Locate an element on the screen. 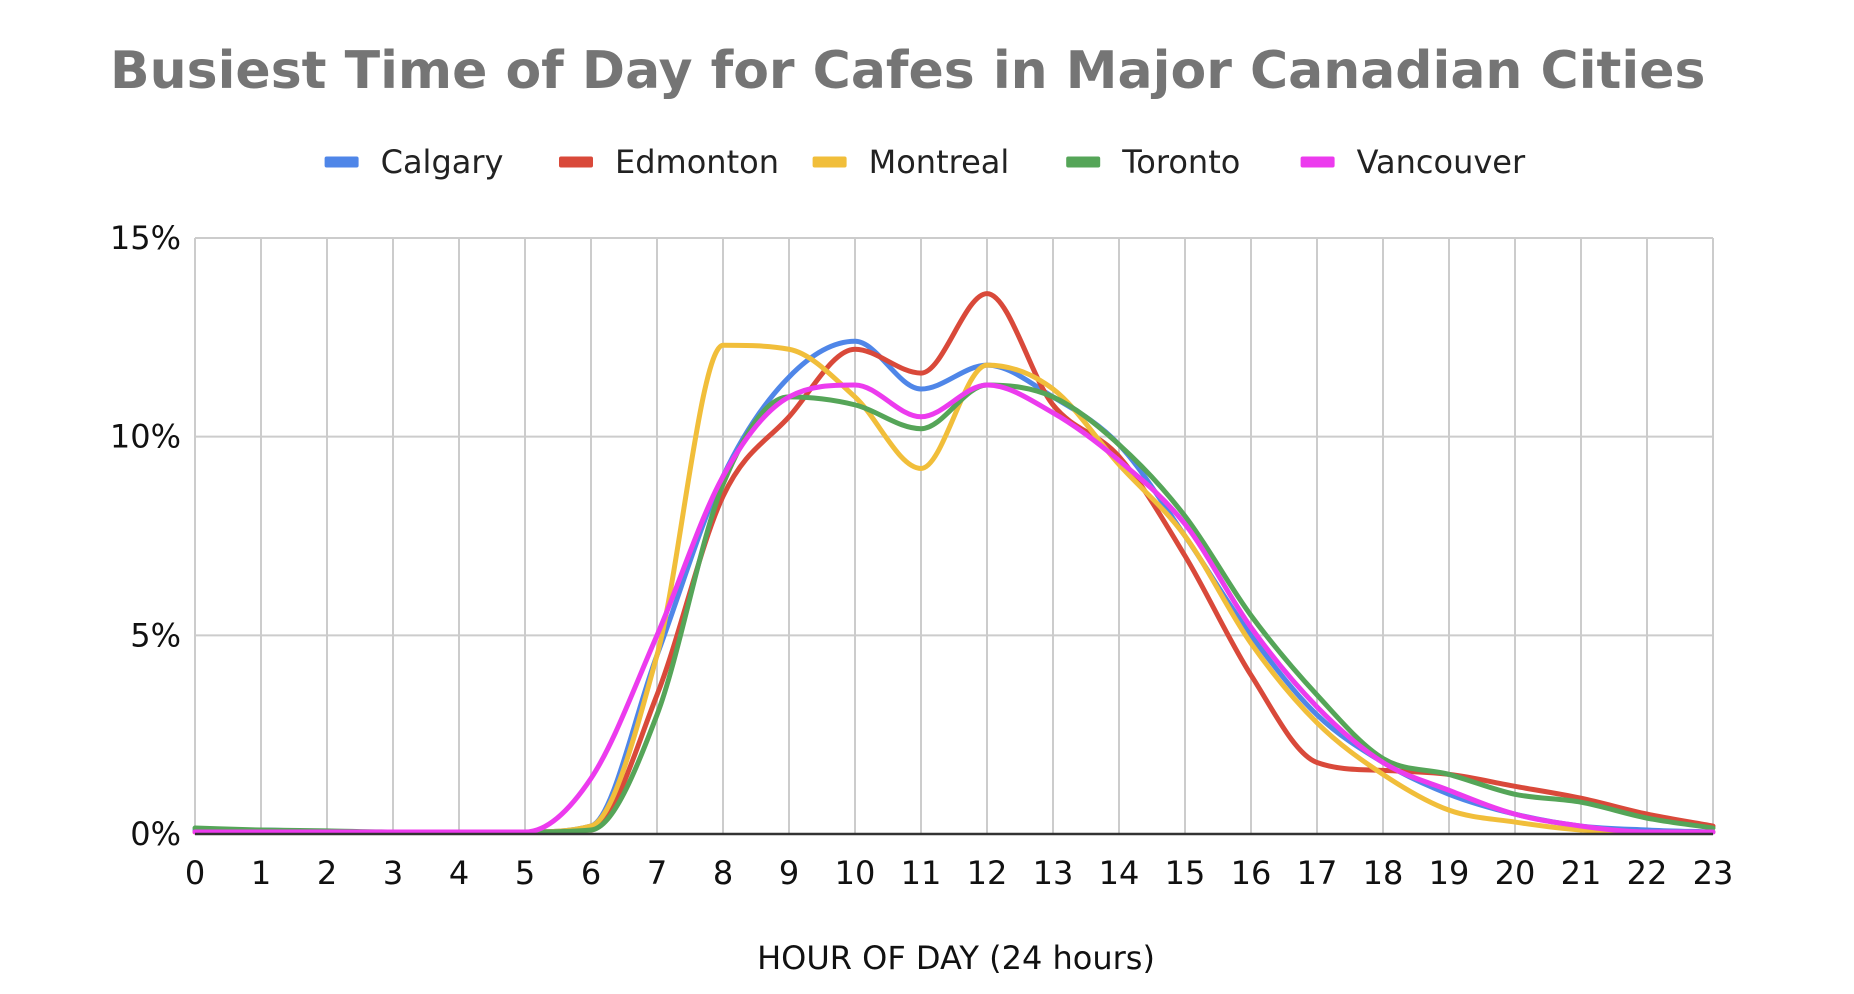 The image size is (1854, 994). x-tick-label-12: 12 is located at coordinates (987, 873).